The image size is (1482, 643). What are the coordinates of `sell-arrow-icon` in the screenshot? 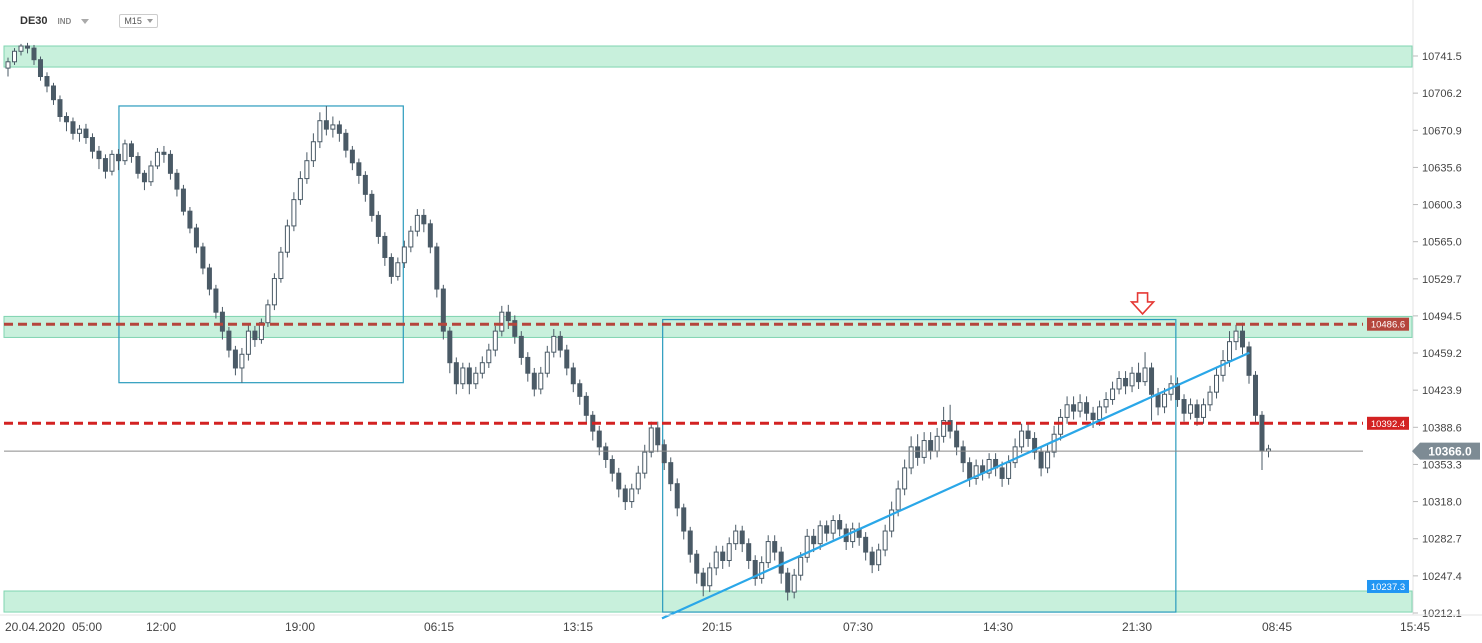 It's located at (1142, 304).